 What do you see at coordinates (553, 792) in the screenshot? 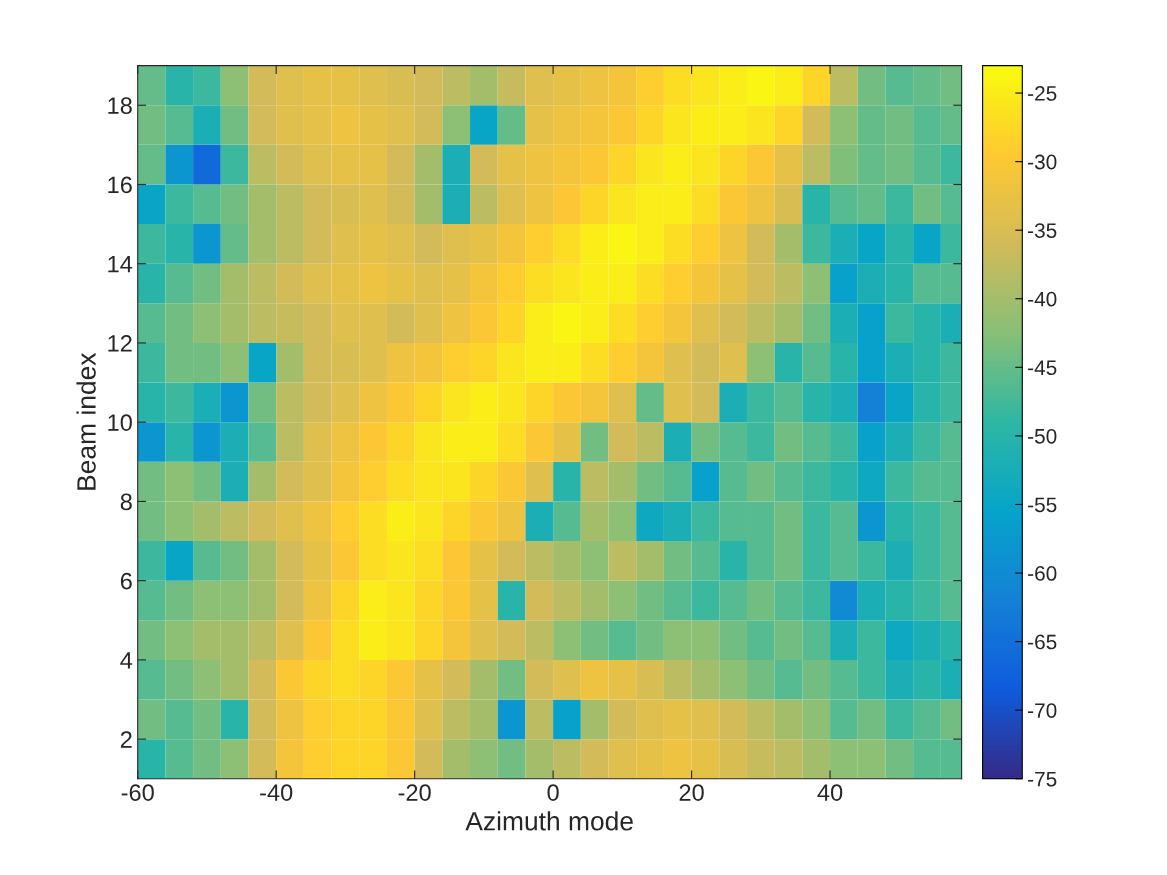
I see `x-tick-label: 0` at bounding box center [553, 792].